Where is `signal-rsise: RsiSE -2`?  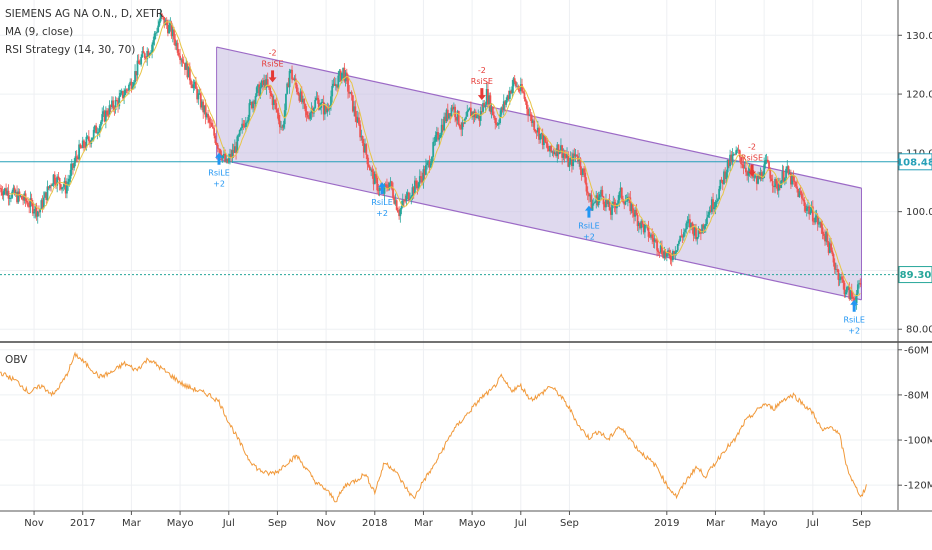 signal-rsise: RsiSE -2 is located at coordinates (482, 83).